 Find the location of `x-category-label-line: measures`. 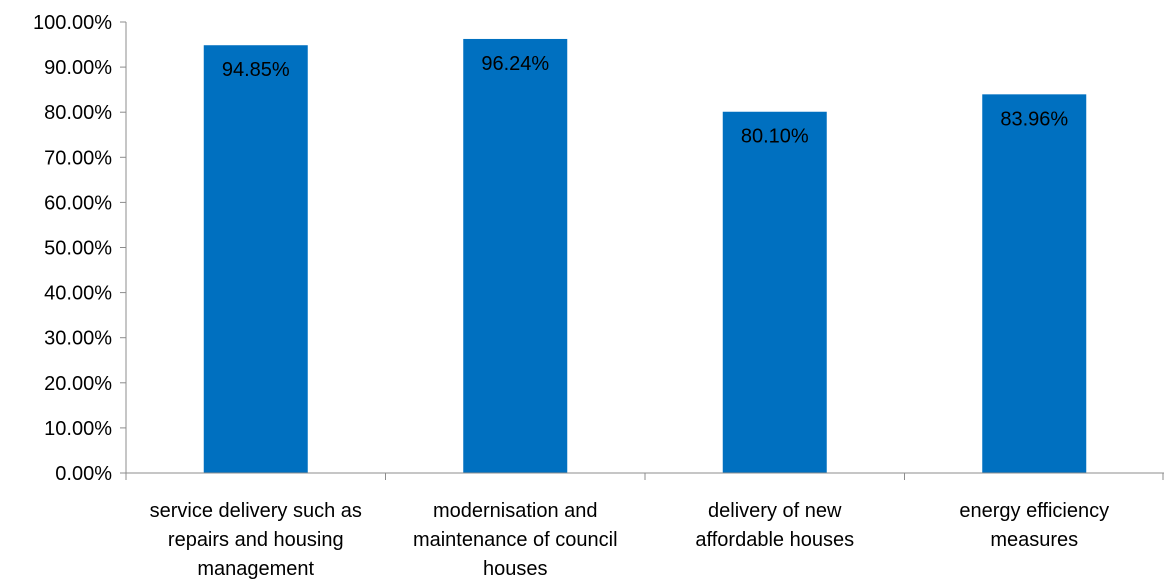

x-category-label-line: measures is located at coordinates (1034, 540).